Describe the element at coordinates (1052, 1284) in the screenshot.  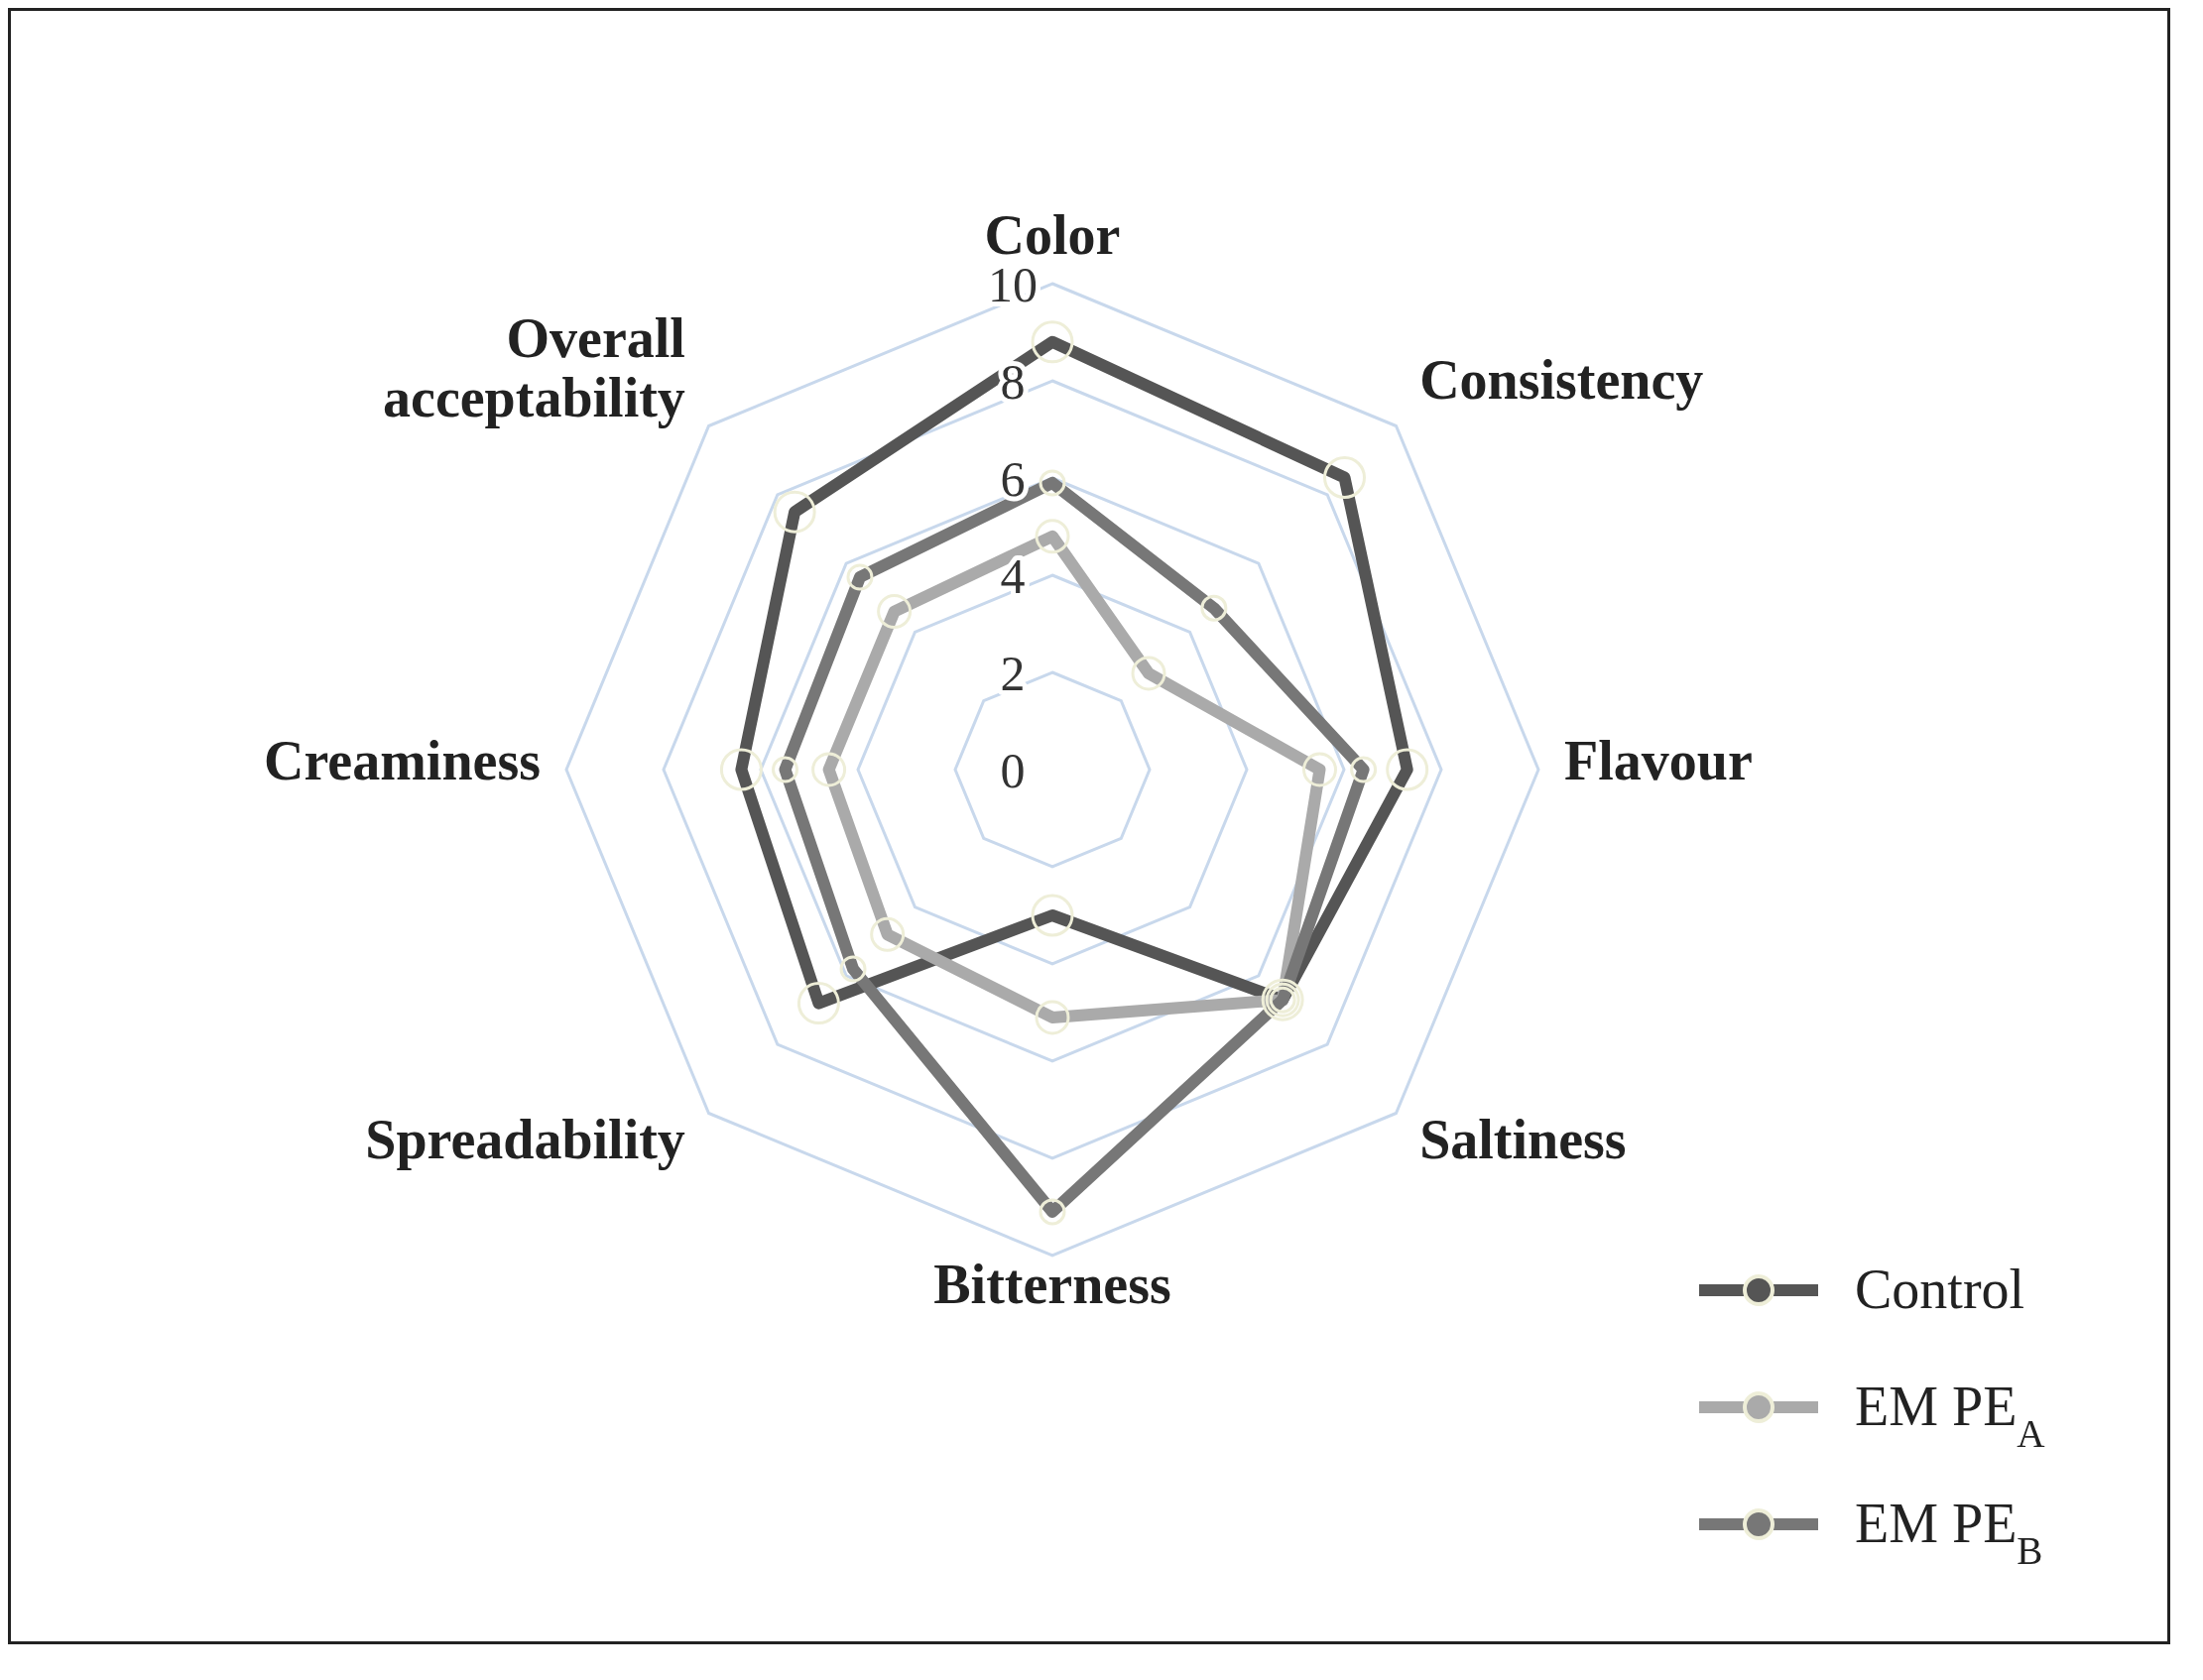
I see `spoke-label: Bitterness` at that location.